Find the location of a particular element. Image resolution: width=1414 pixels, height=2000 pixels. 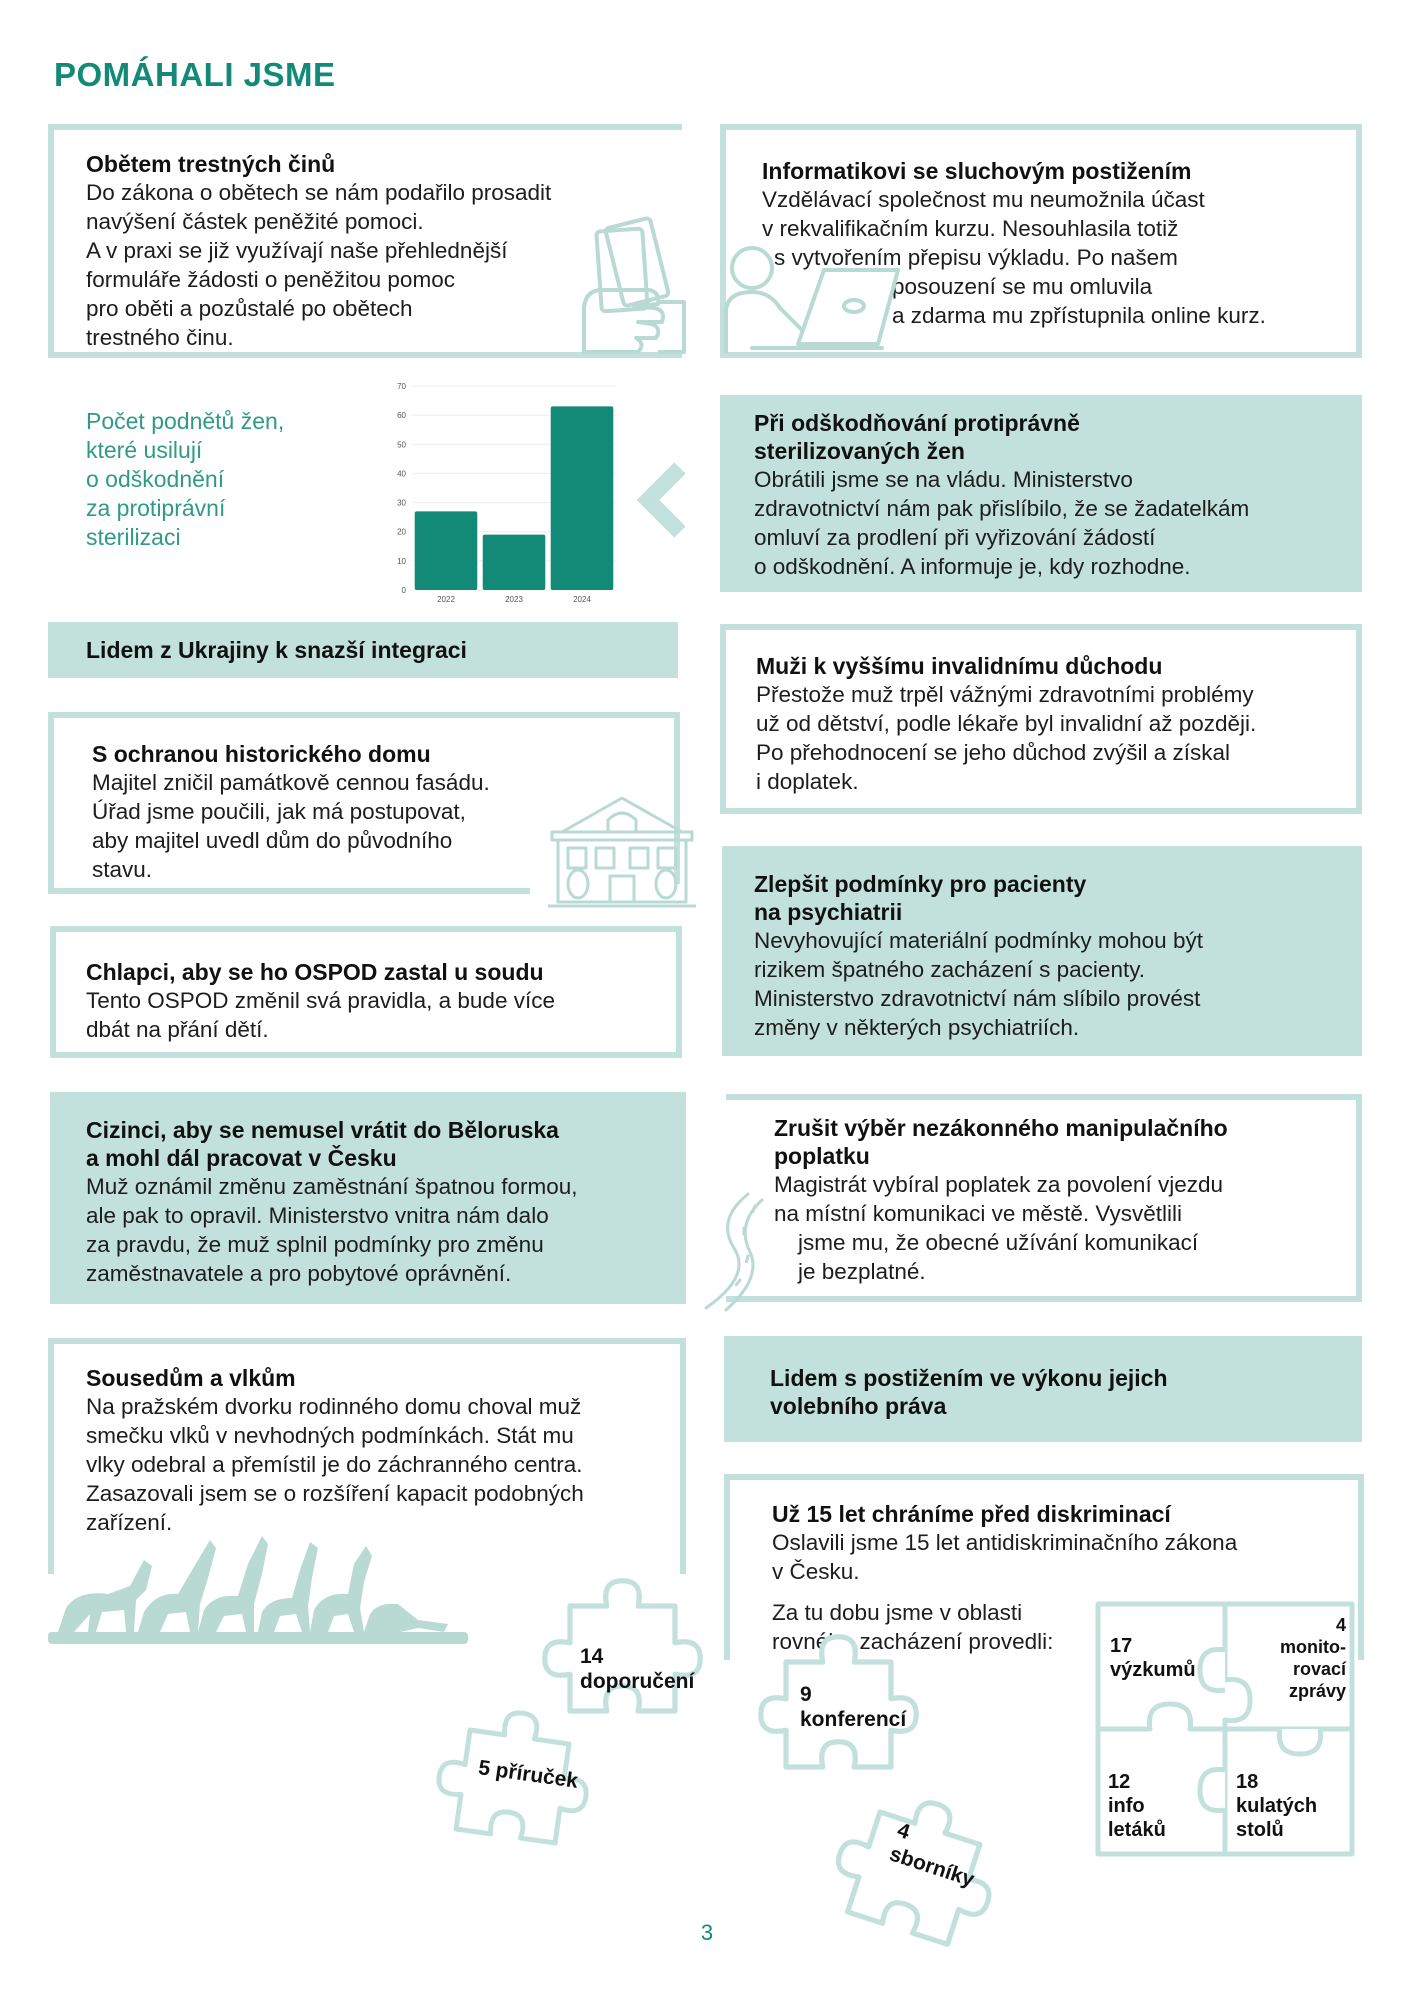

puzzle-recommendations: 14 doporučení is located at coordinates (637, 1669).